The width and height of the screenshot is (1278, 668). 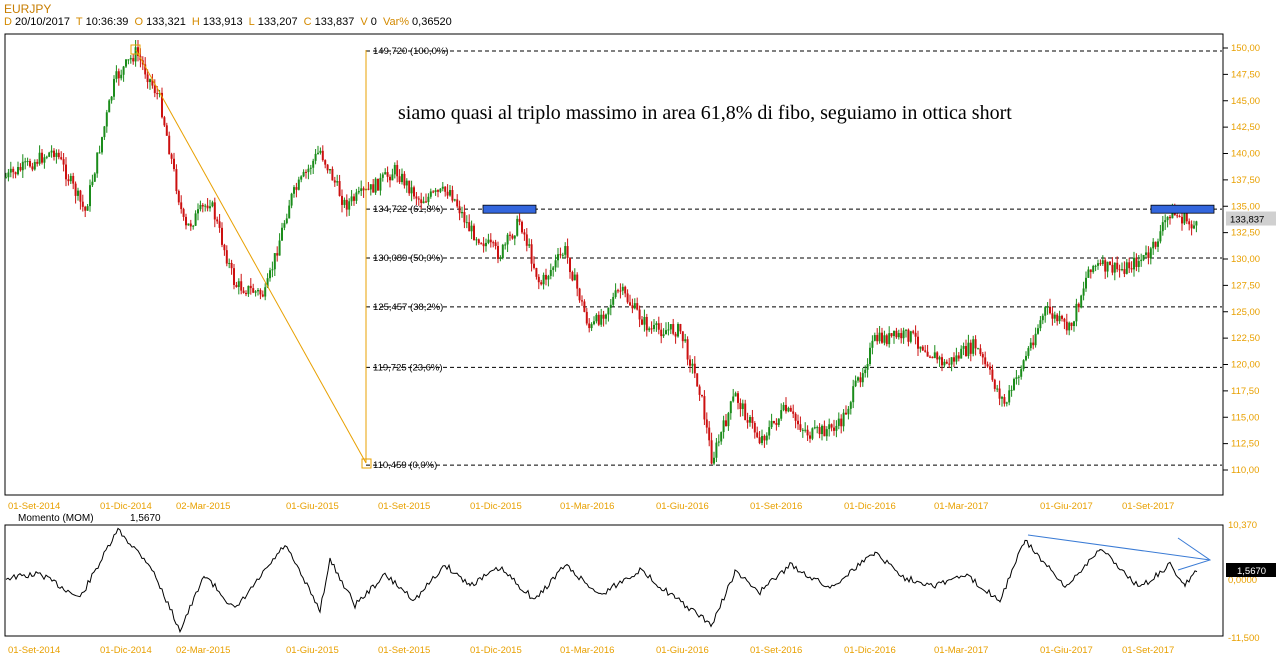 What do you see at coordinates (366, 463) in the screenshot?
I see `fib-handle-bottom` at bounding box center [366, 463].